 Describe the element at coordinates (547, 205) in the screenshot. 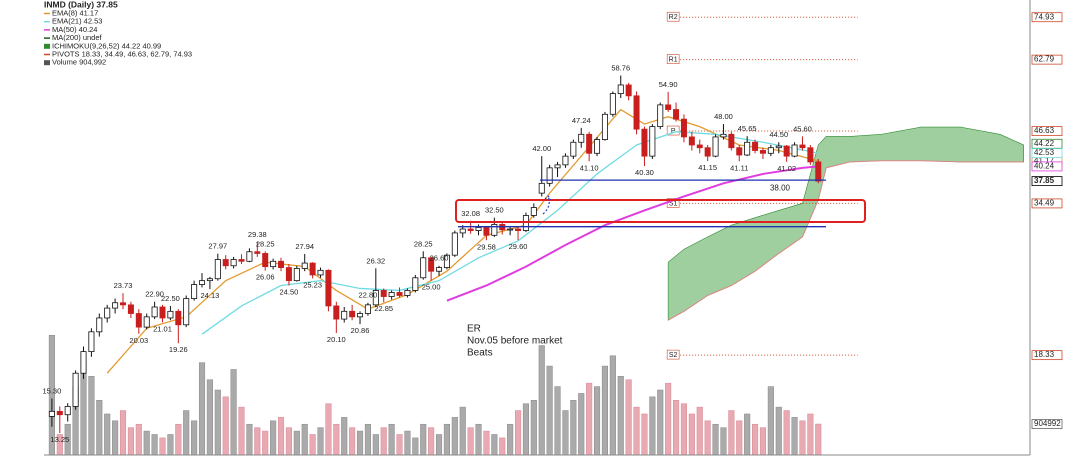

I see `arrow` at that location.